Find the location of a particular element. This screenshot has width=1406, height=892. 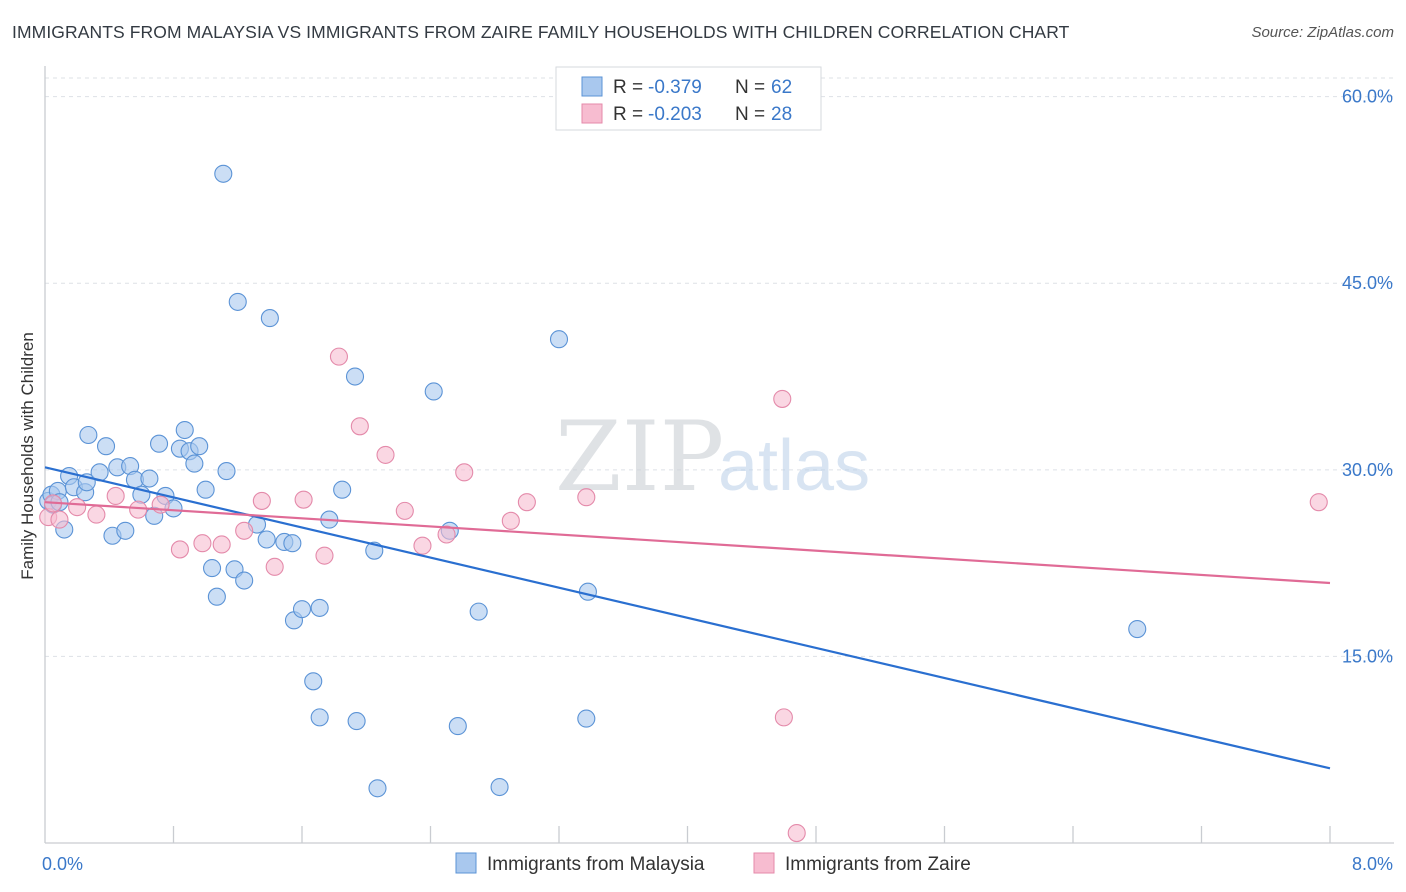

legend-label: Immigrants from Zaire is located at coordinates (878, 864).